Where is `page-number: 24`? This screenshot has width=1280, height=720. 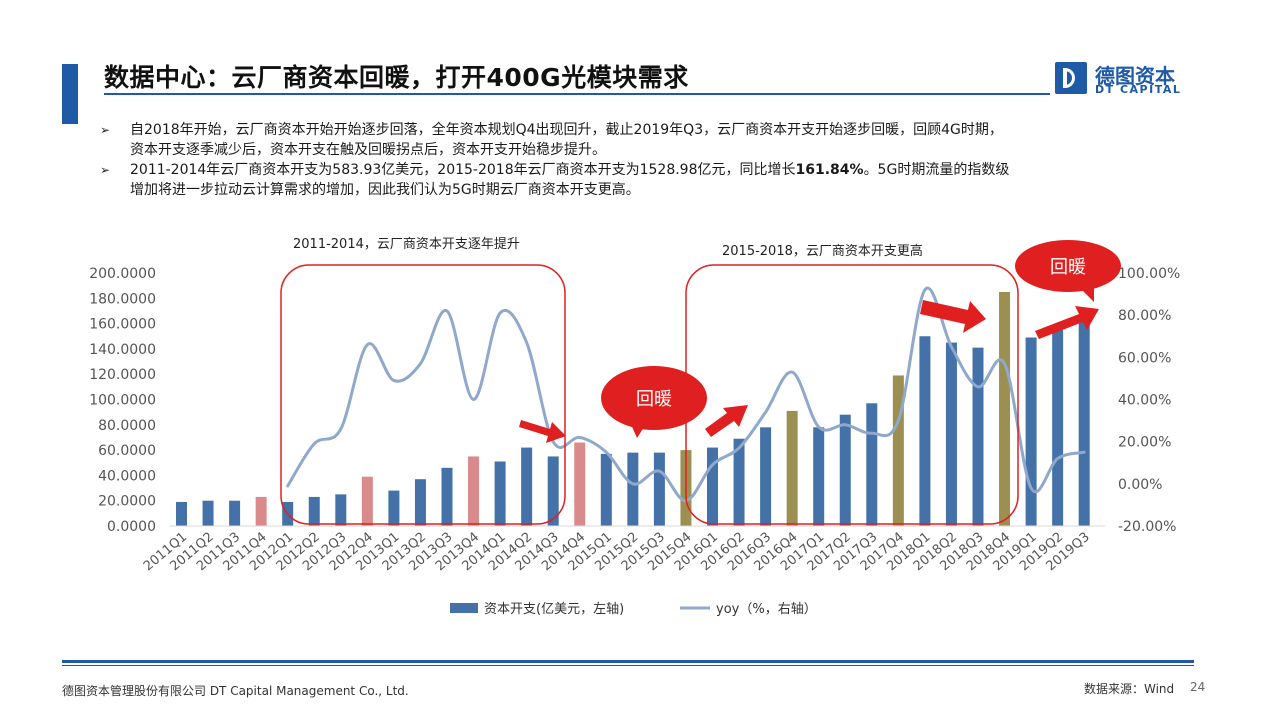 page-number: 24 is located at coordinates (1198, 687).